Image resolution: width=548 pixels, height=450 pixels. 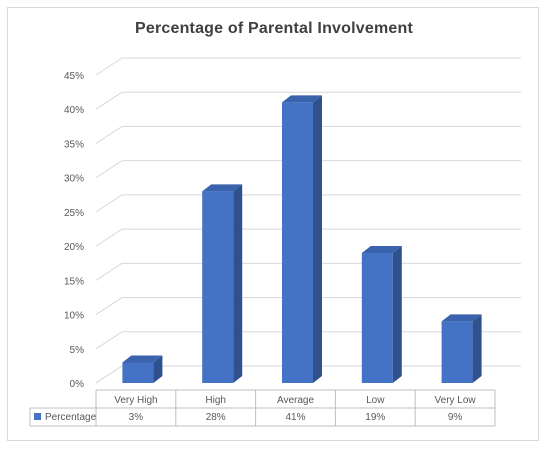 I want to click on category-label: High, so click(x=215, y=400).